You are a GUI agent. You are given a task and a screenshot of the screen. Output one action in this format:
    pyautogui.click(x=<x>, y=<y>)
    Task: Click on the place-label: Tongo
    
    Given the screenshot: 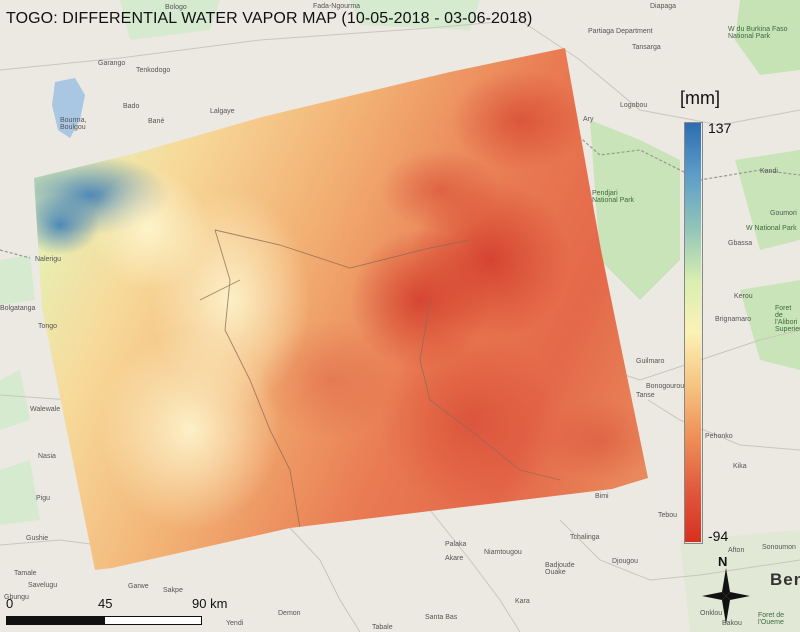 What is the action you would take?
    pyautogui.click(x=48, y=326)
    